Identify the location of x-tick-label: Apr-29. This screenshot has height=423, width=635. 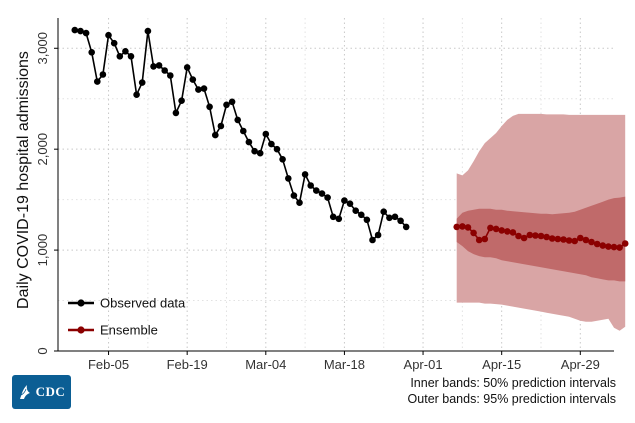
(580, 364).